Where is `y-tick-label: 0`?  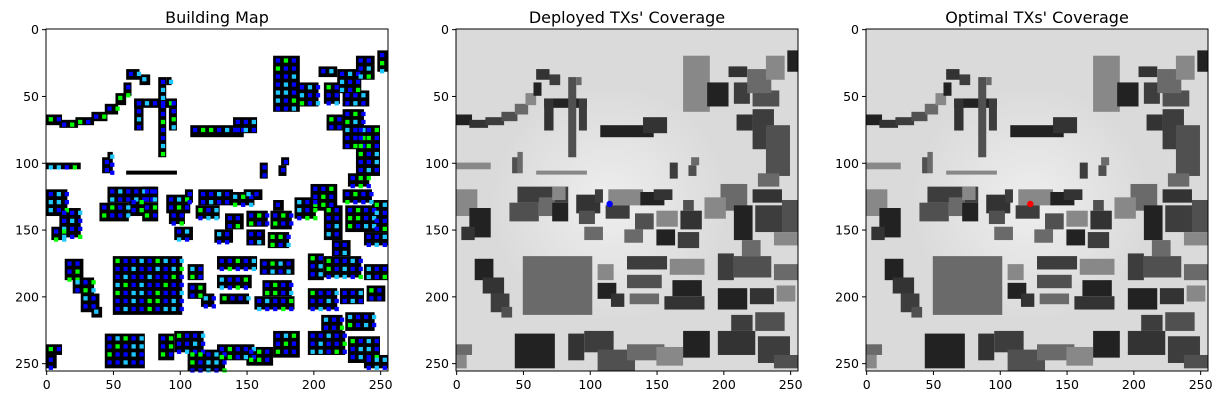
y-tick-label: 0 is located at coordinates (855, 29).